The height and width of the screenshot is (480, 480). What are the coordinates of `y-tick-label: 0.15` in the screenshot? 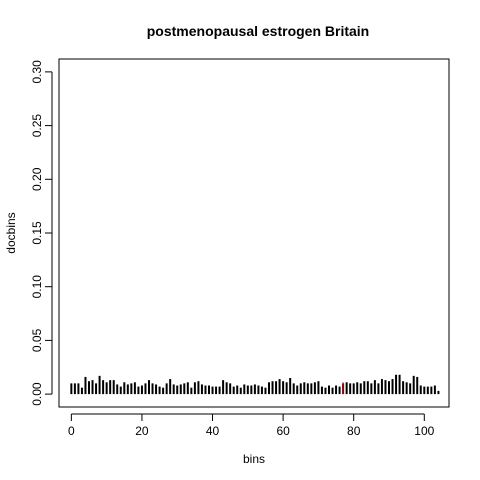 It's located at (37, 233).